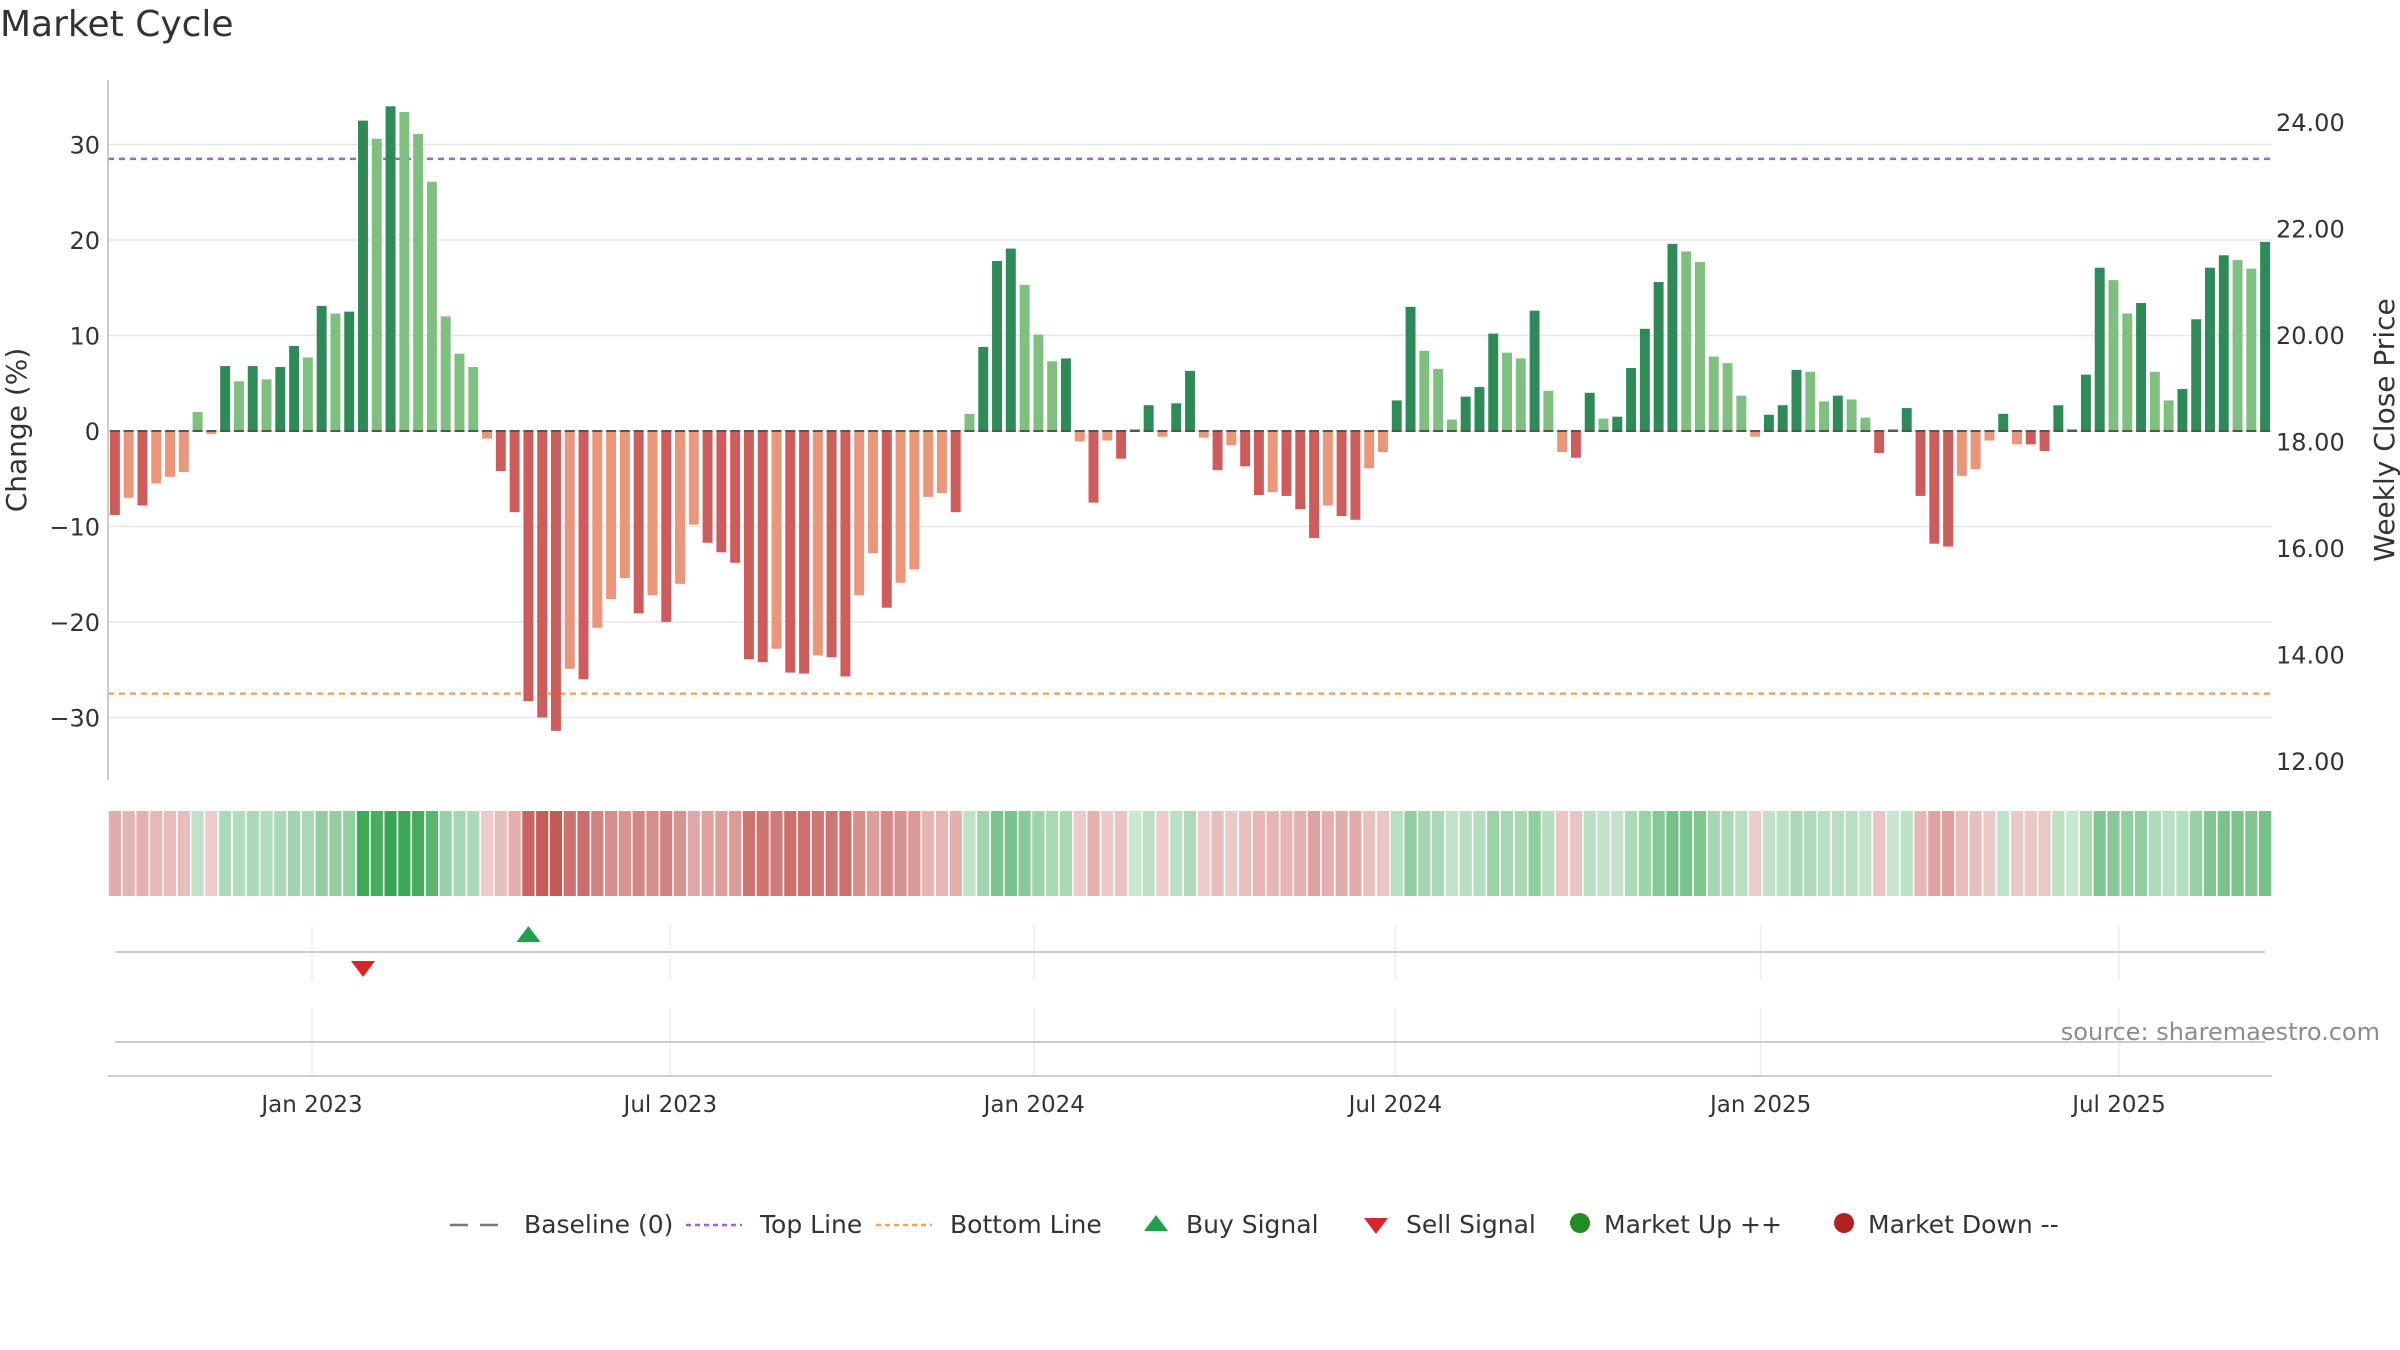  What do you see at coordinates (445, 951) in the screenshot?
I see `signal-markers` at bounding box center [445, 951].